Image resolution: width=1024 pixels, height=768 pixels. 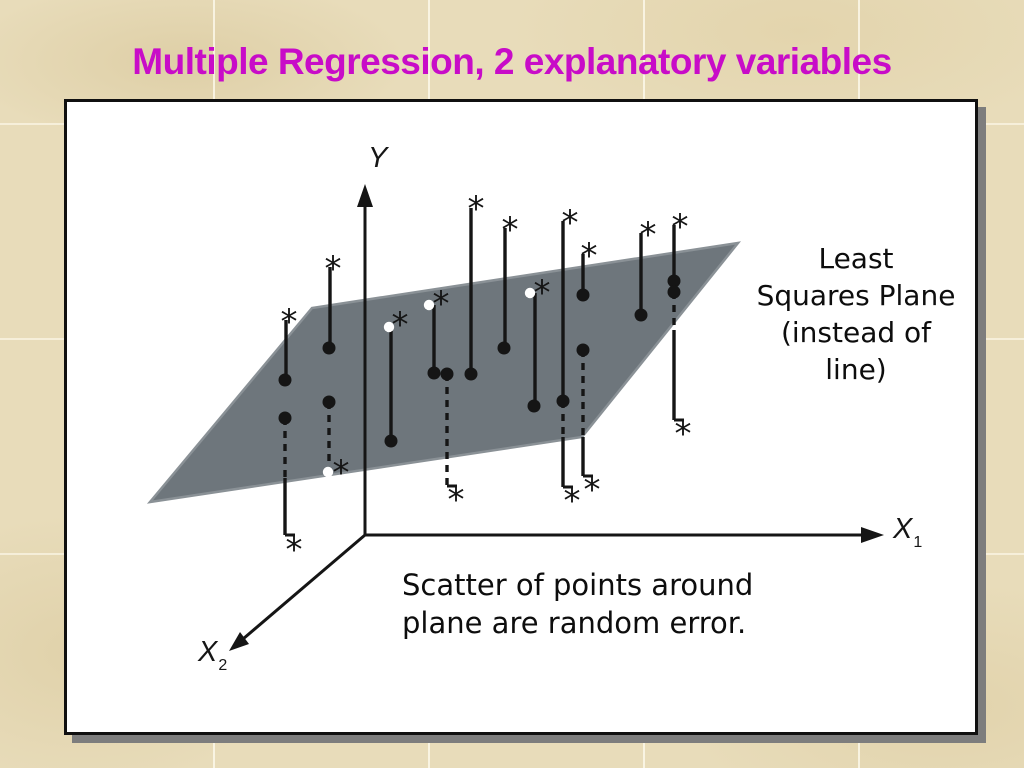 What do you see at coordinates (223, 665) in the screenshot?
I see `x2-axis-subscript: 2` at bounding box center [223, 665].